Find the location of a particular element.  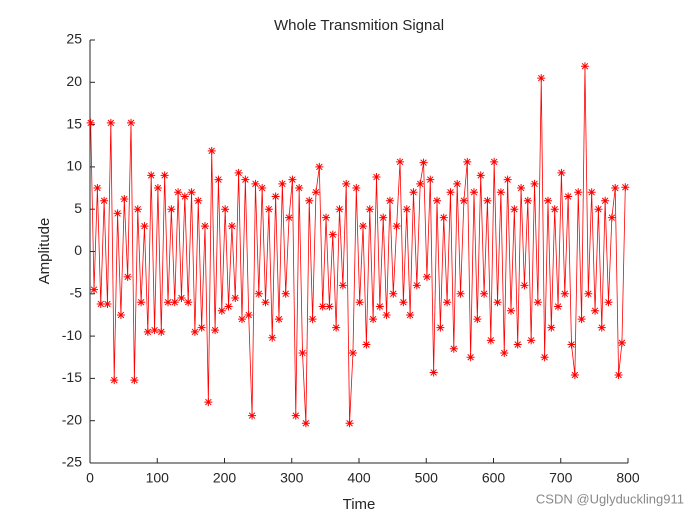

y-tick-label: 25 is located at coordinates (74, 39).